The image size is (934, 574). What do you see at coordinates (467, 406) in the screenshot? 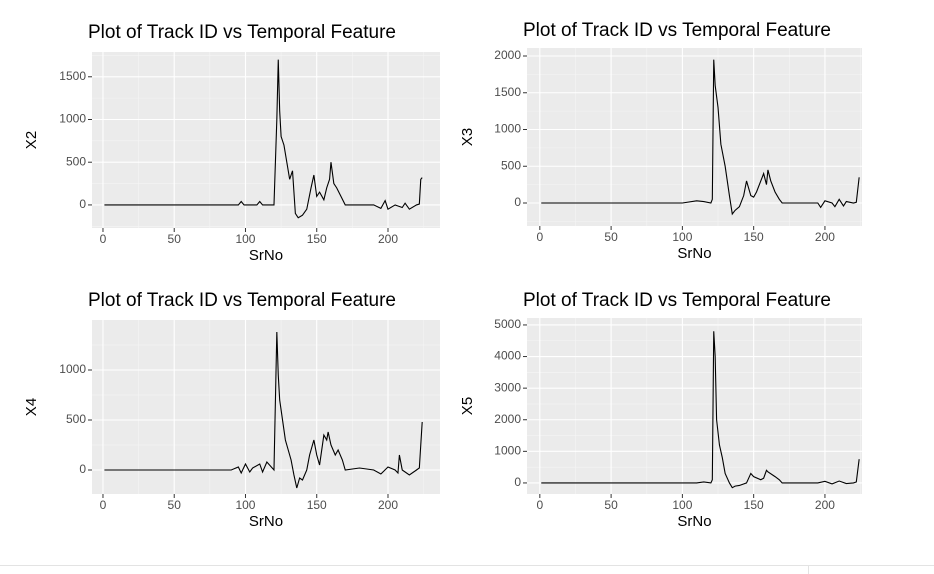
I see `y-axis-title: X5` at bounding box center [467, 406].